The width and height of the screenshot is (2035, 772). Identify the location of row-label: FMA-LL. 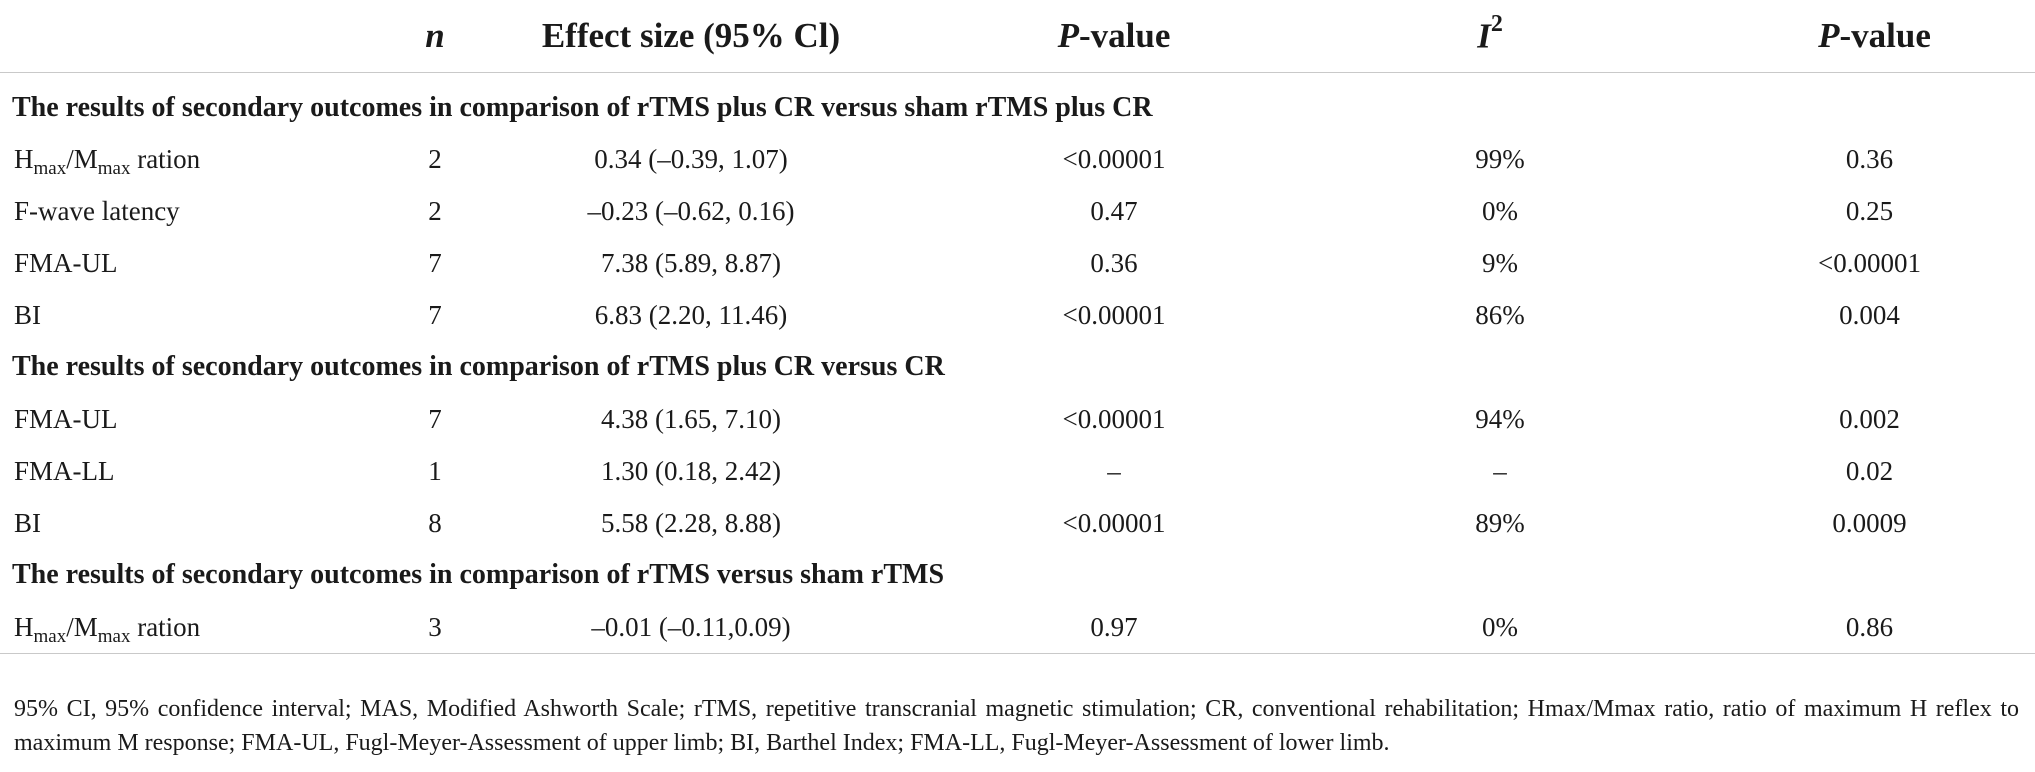
(64, 470).